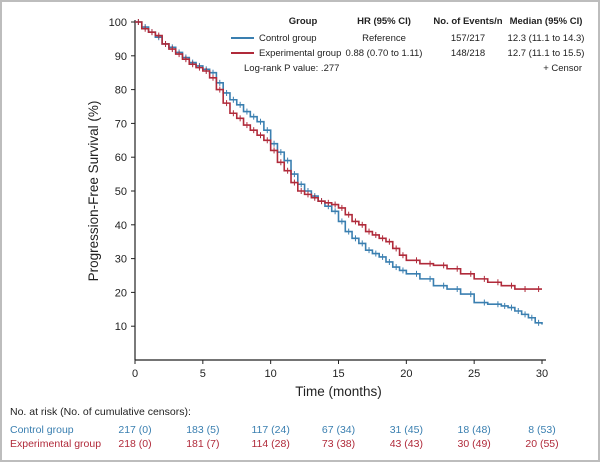 The image size is (600, 465). Describe the element at coordinates (121, 327) in the screenshot. I see `y-tick-label: 10` at that location.